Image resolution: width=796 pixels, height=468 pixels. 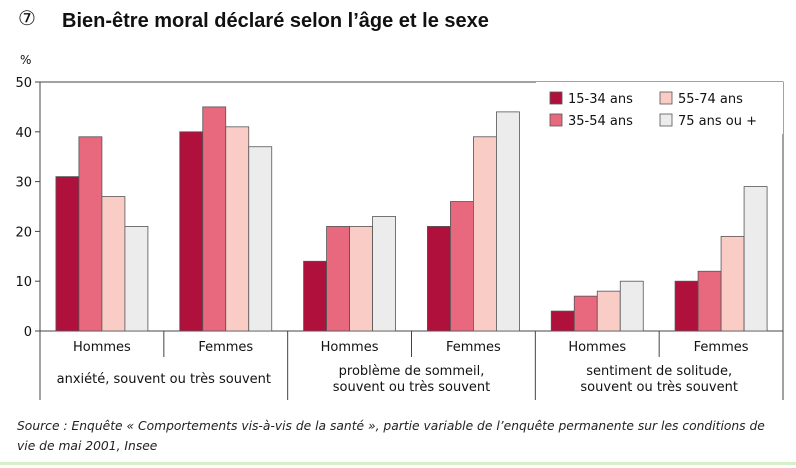 What do you see at coordinates (412, 371) in the screenshot?
I see `group-label: problème de sommeil,` at bounding box center [412, 371].